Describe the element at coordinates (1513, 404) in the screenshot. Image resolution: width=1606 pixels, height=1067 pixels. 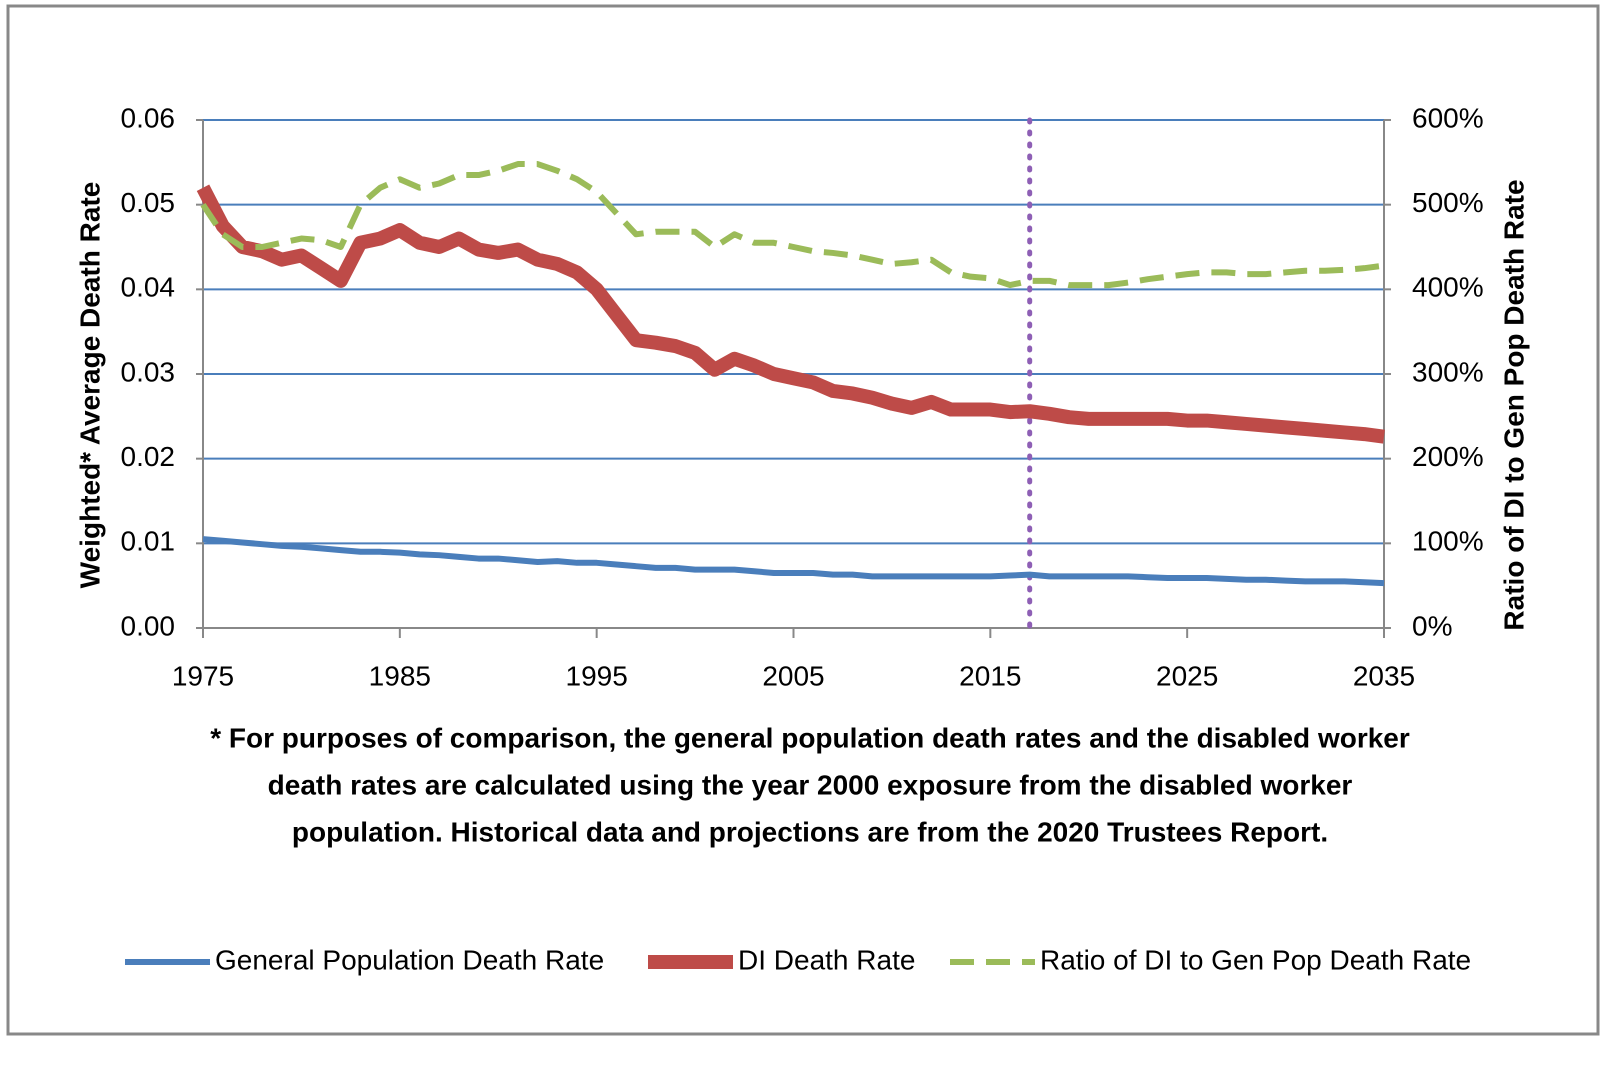
I see `y2-axis-label: Ratio of DI to Gen Pop Death Rate` at that location.